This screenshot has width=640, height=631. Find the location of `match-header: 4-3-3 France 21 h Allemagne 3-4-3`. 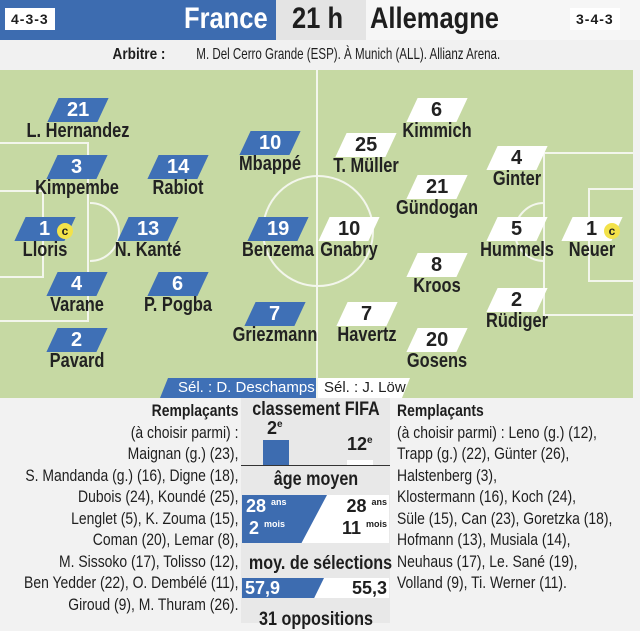

match-header: 4-3-3 France 21 h Allemagne 3-4-3 is located at coordinates (320, 20).